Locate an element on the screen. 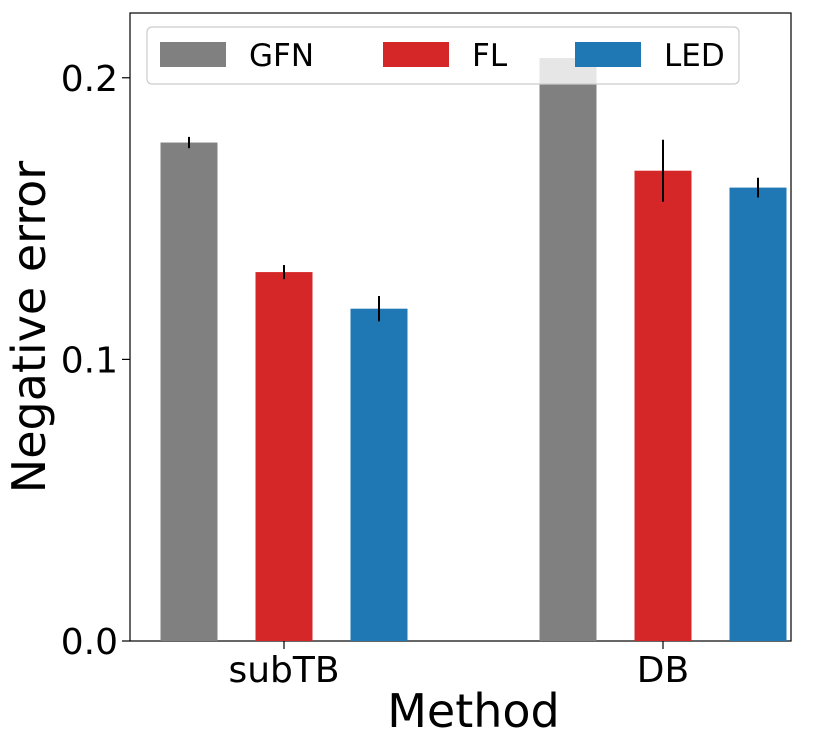  bar-led-db is located at coordinates (758, 414).